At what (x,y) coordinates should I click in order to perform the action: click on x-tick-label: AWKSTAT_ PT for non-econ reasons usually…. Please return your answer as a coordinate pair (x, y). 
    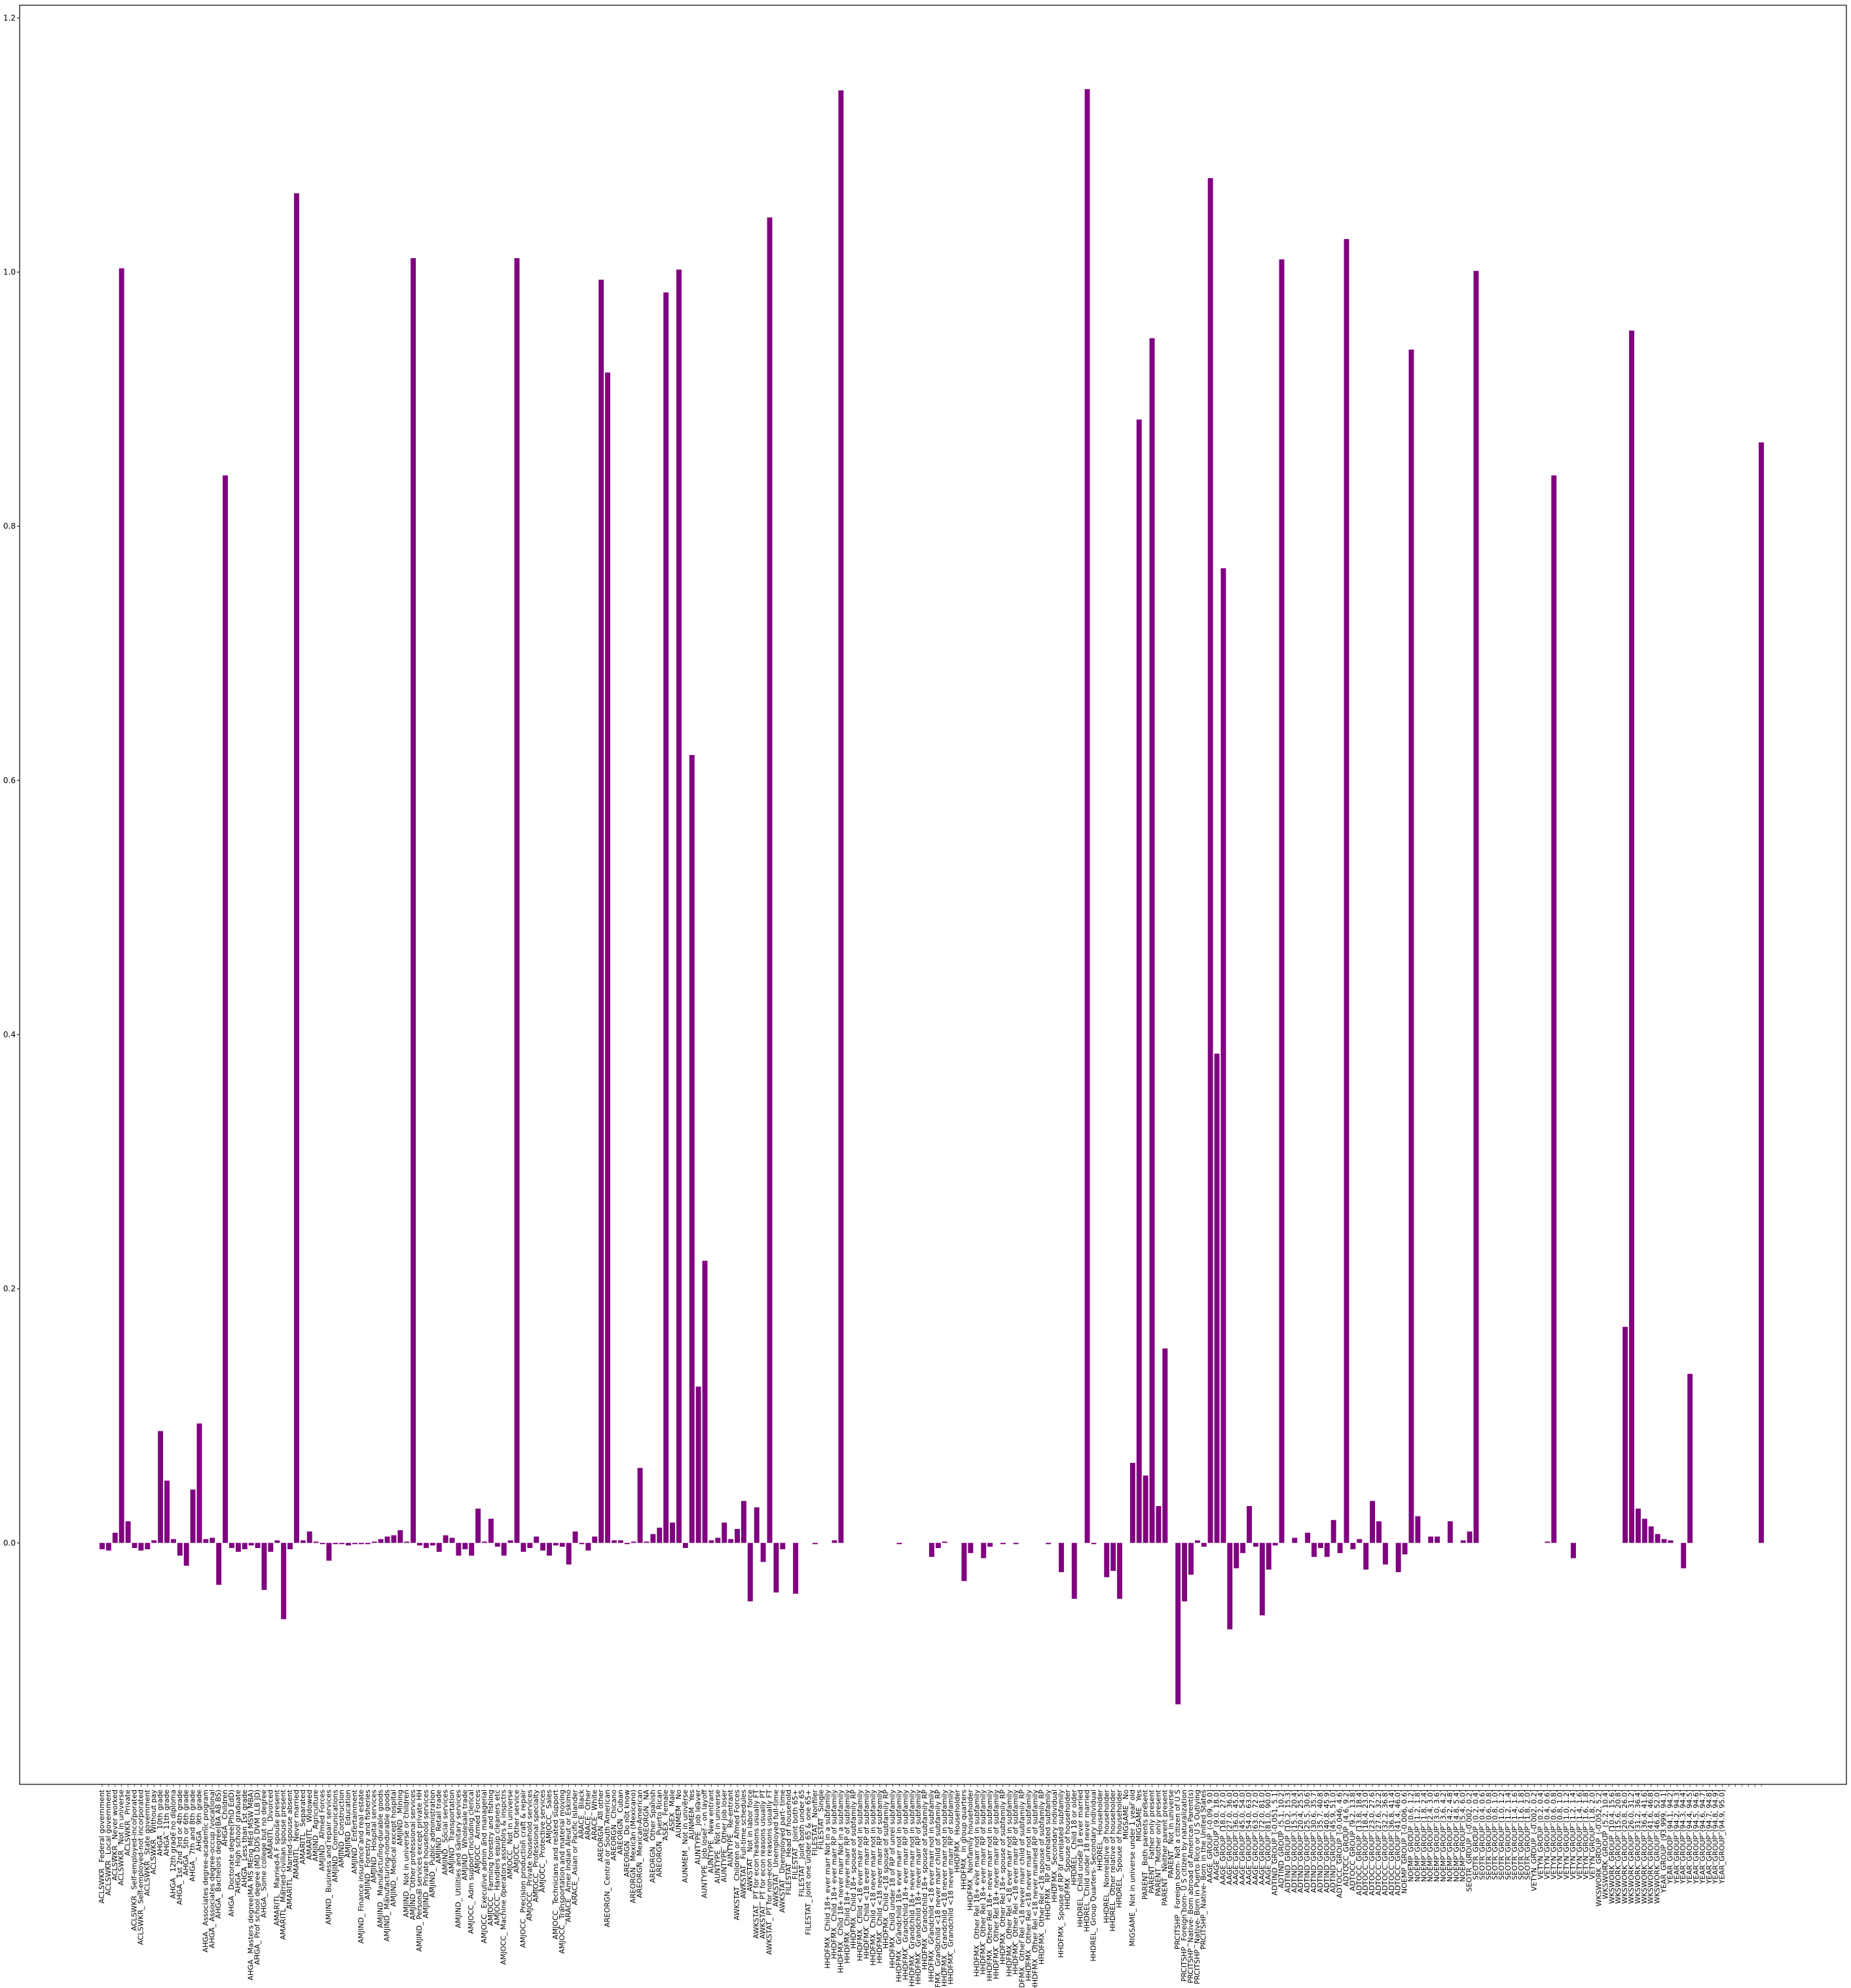
    Looking at the image, I should click on (769, 1872).